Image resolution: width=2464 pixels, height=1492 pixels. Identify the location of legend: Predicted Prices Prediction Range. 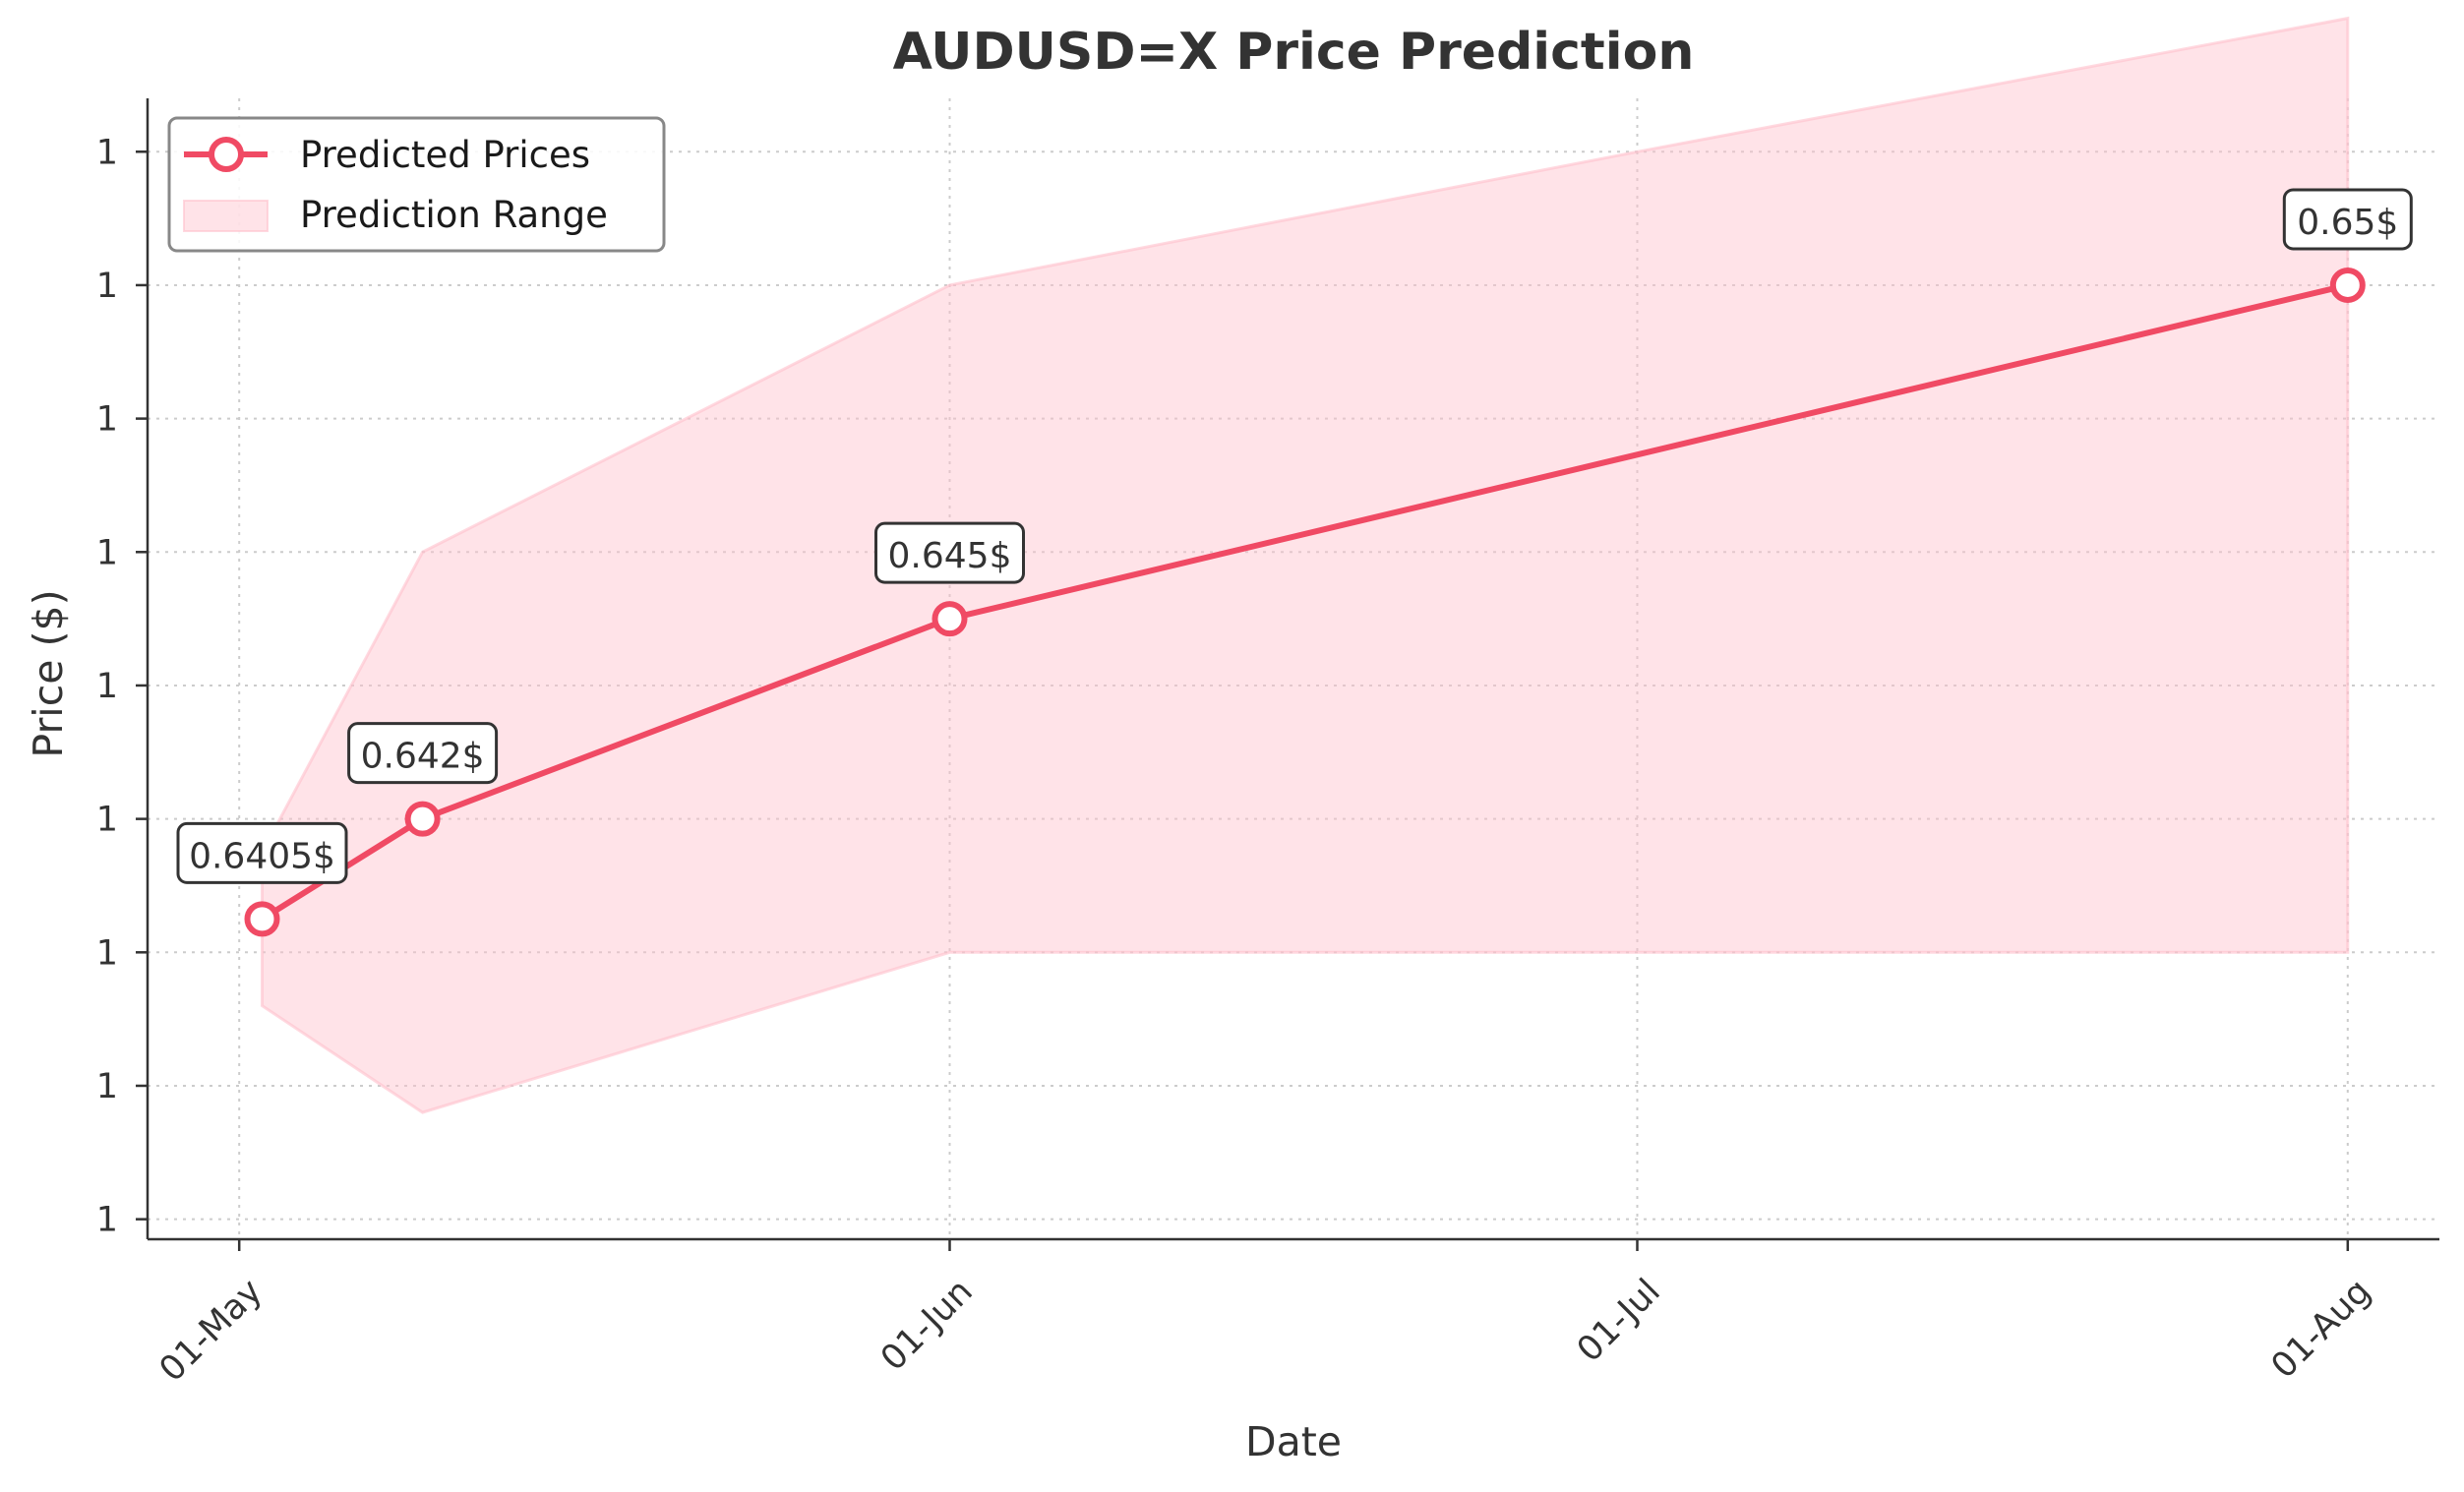
(416, 185).